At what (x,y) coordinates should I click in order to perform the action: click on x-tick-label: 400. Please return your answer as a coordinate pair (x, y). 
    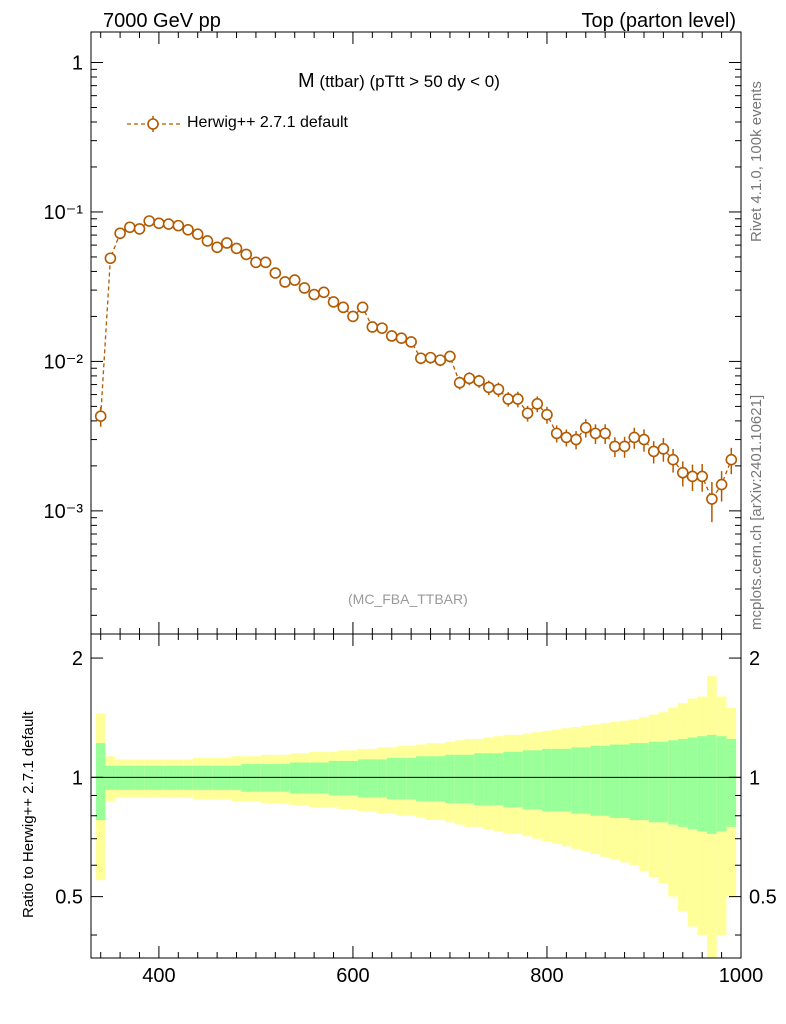
    Looking at the image, I should click on (158, 976).